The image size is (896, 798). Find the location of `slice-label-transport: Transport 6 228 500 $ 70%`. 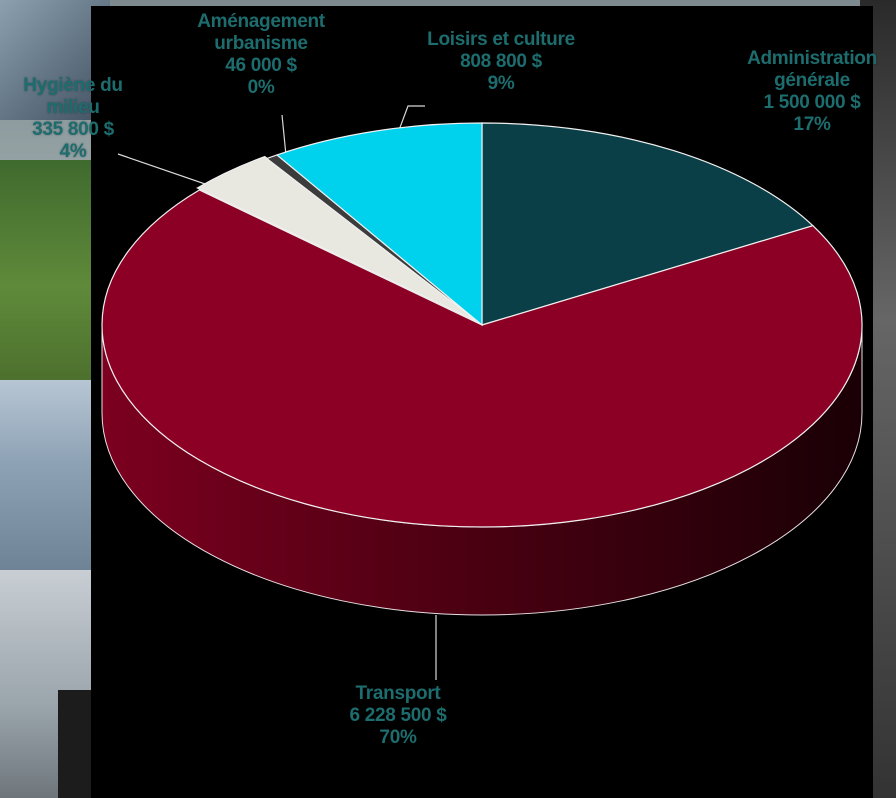

slice-label-transport: Transport 6 228 500 $ 70% is located at coordinates (398, 716).